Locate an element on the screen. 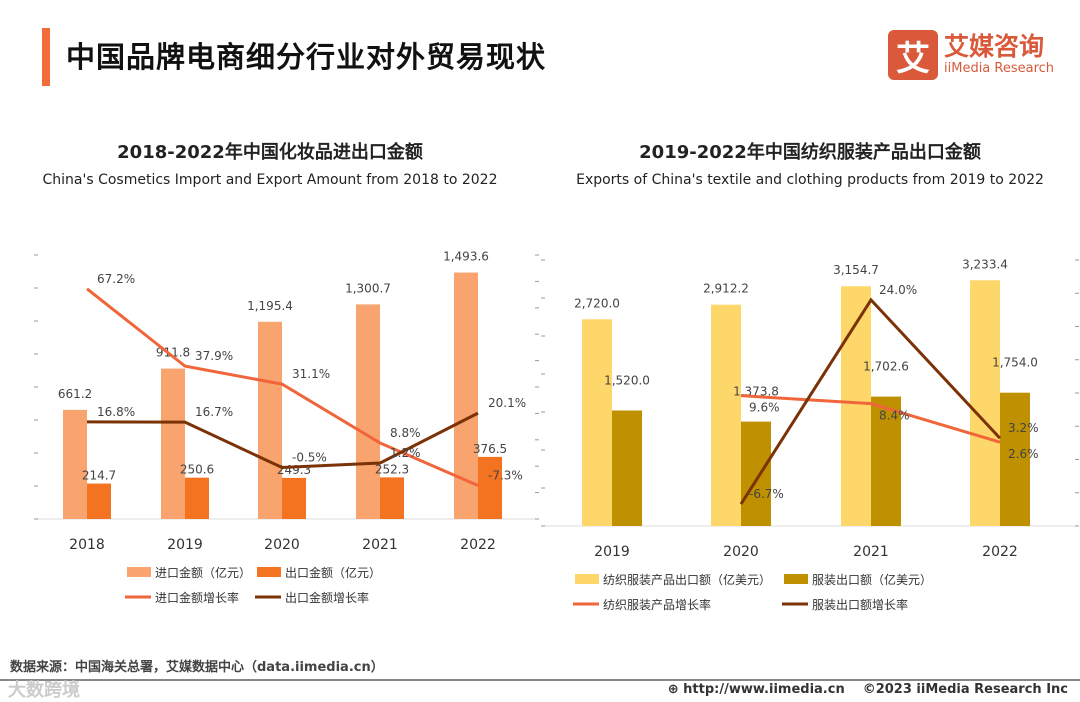  rate-label: 3.2% is located at coordinates (1023, 428).